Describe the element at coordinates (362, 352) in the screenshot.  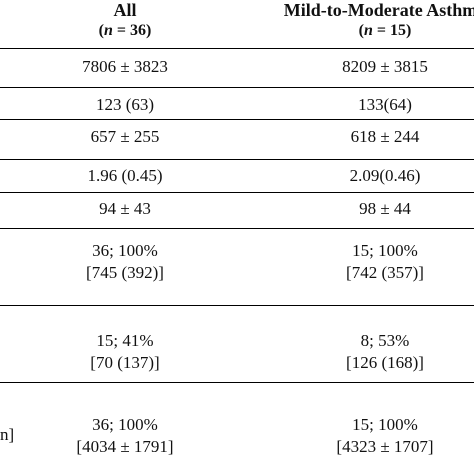
I see `cell-mild-row-7: 8; 53% [126 (168)]` at that location.